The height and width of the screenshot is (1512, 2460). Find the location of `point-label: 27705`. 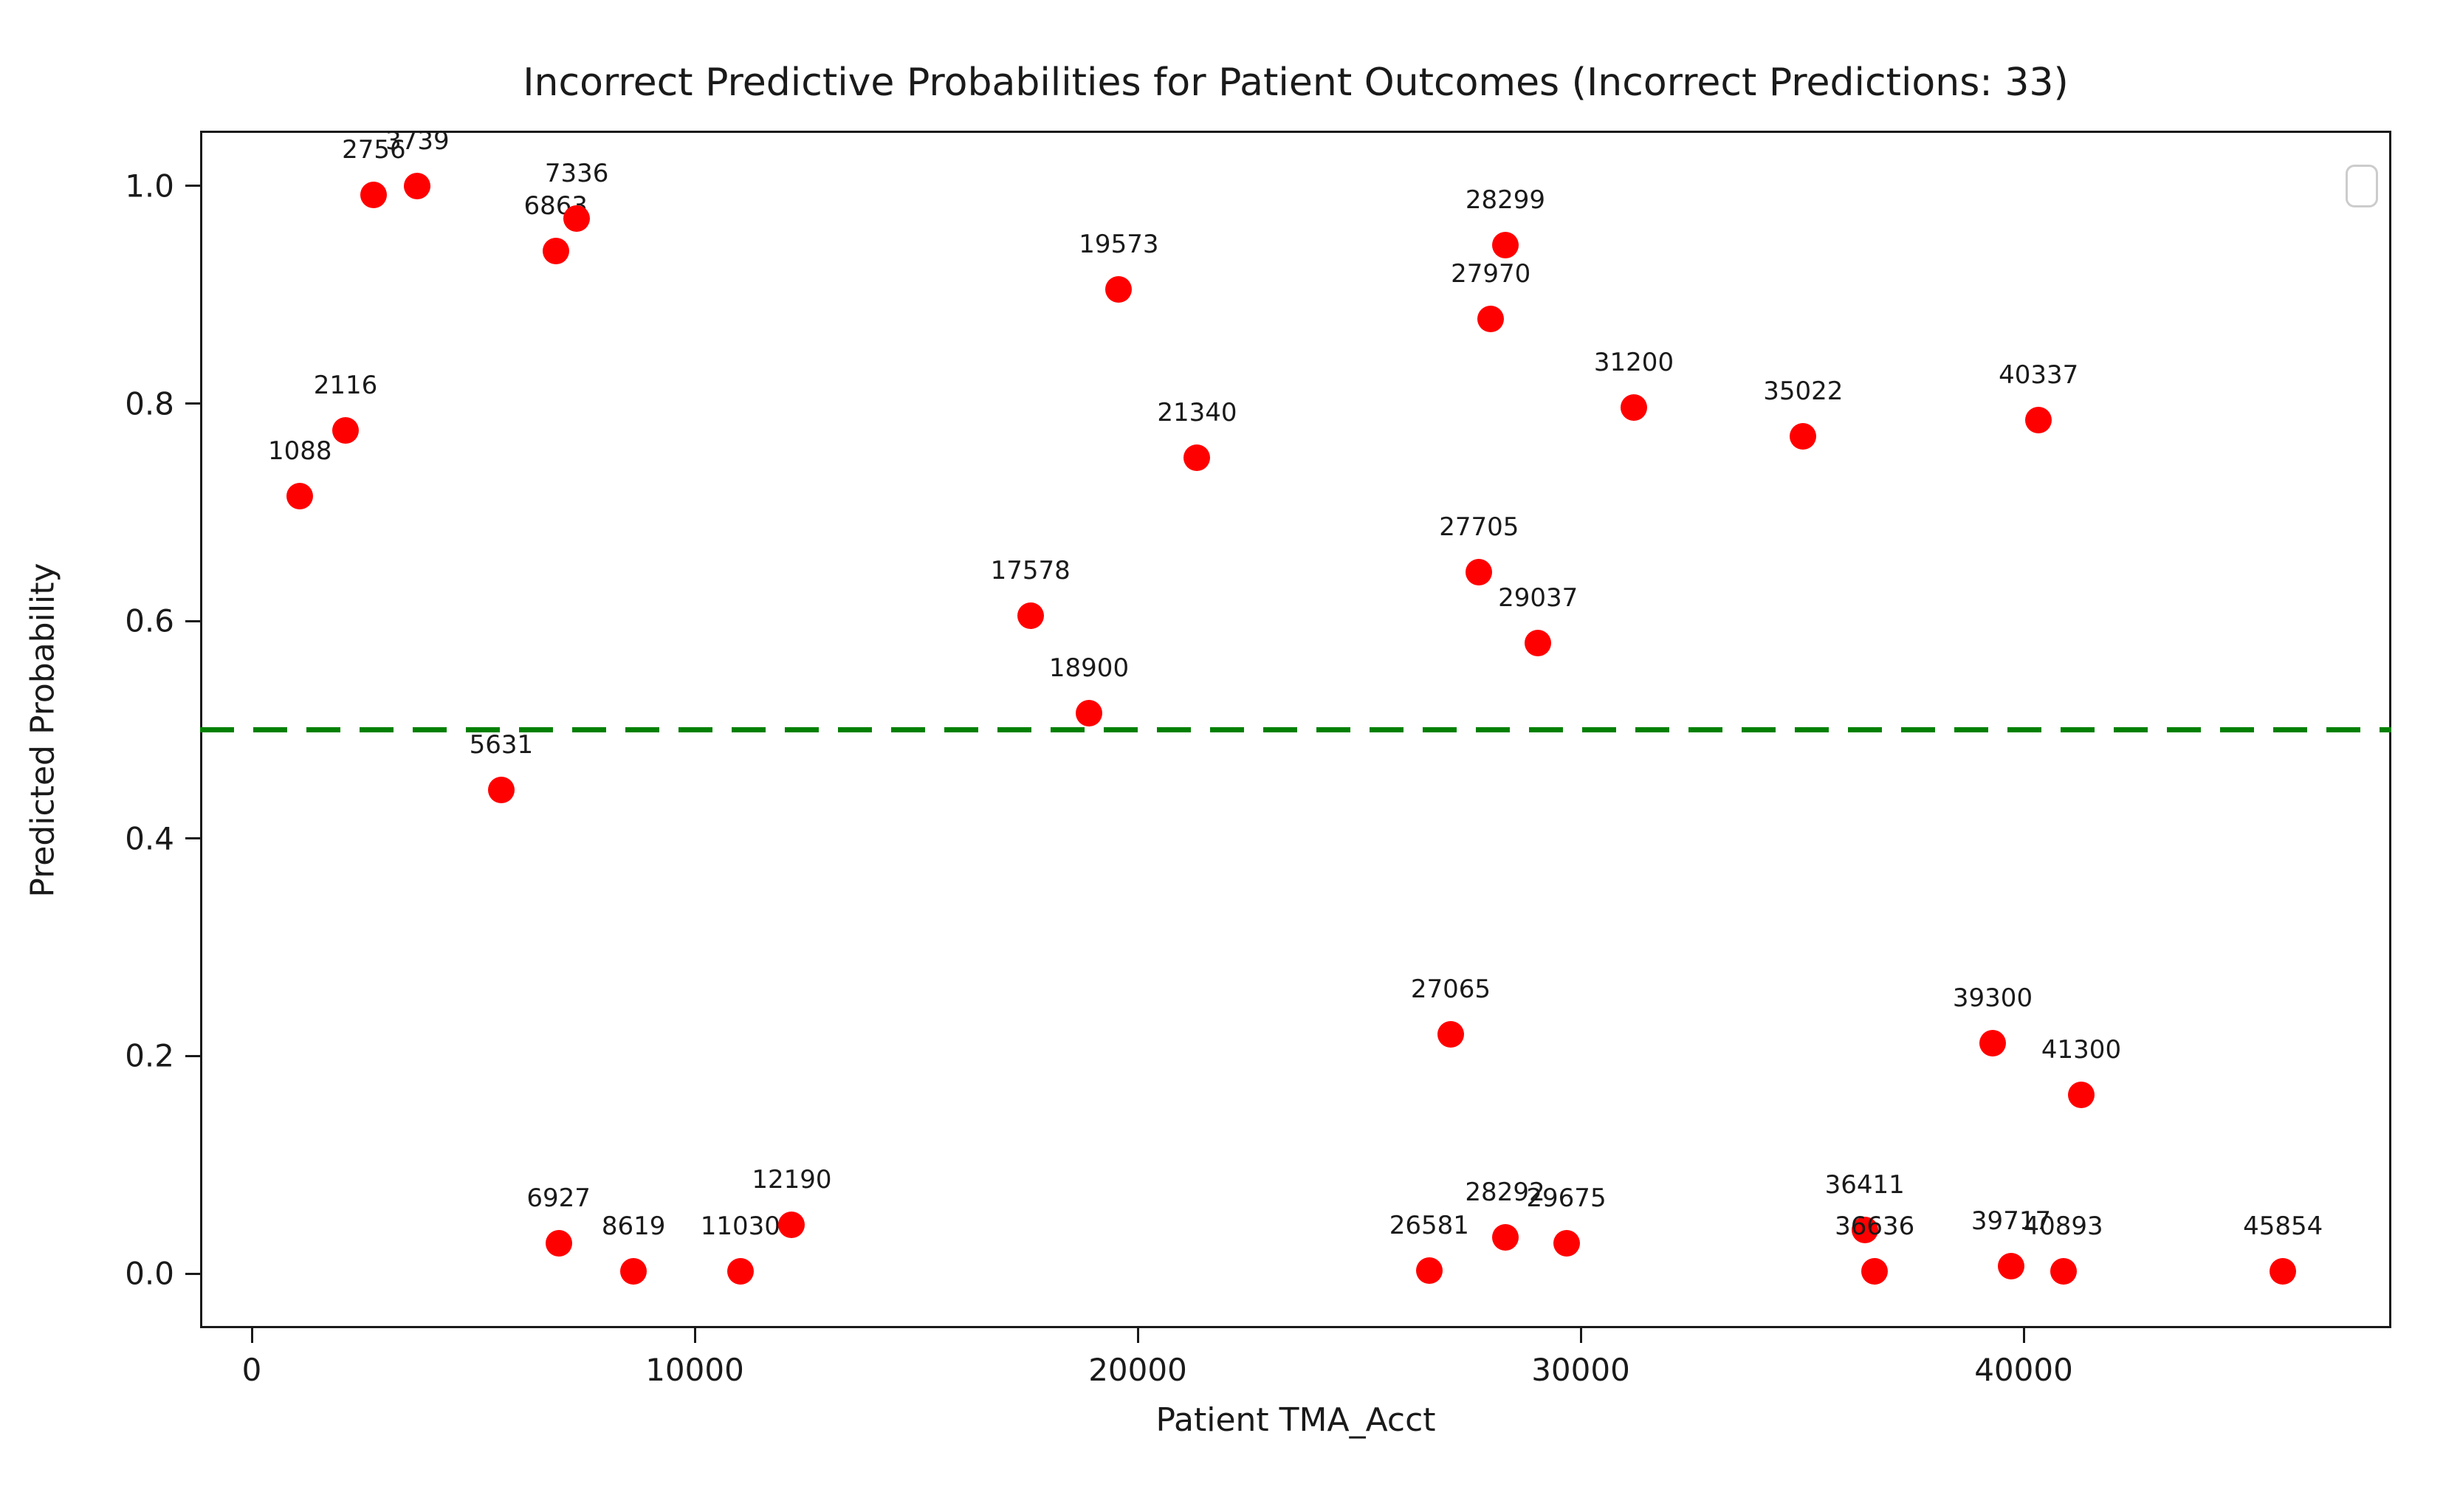

point-label: 27705 is located at coordinates (1479, 527).